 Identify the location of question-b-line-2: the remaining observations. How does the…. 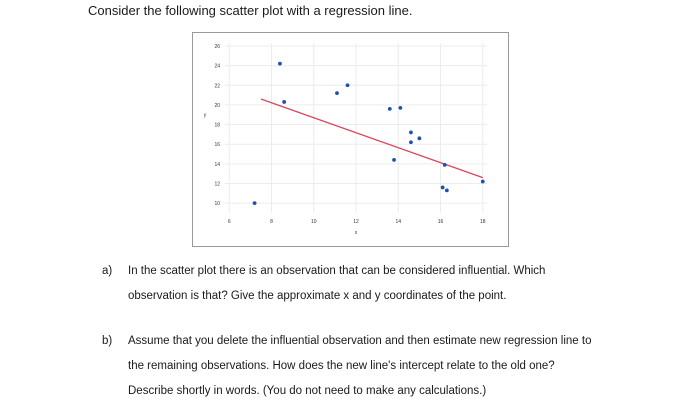
(341, 366).